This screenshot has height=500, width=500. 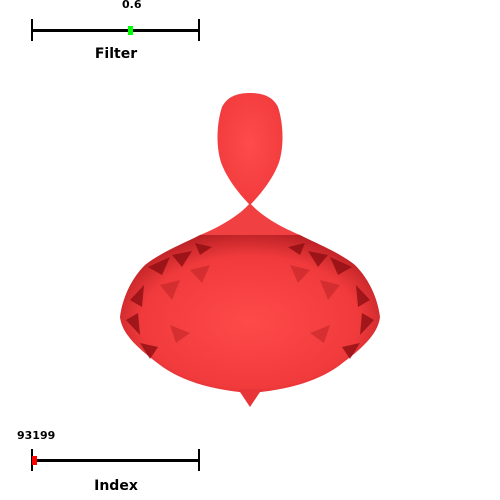 I want to click on filter-slider: 0.6 Filter, so click(x=116, y=35).